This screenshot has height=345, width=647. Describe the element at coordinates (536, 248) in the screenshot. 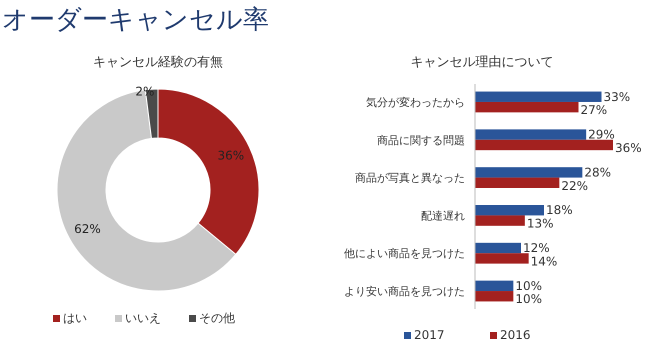

I see `data-label: 12%` at that location.